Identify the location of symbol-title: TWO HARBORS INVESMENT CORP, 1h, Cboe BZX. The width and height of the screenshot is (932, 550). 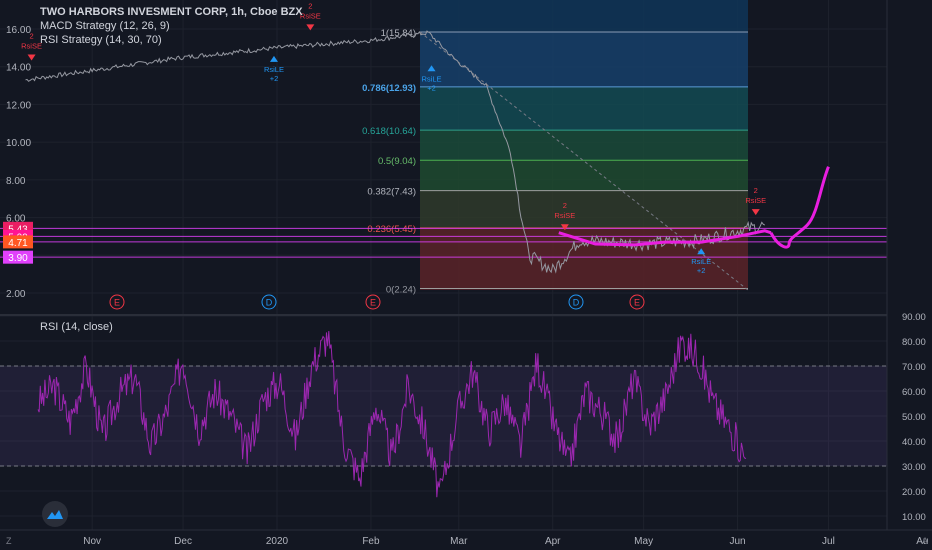
(171, 12).